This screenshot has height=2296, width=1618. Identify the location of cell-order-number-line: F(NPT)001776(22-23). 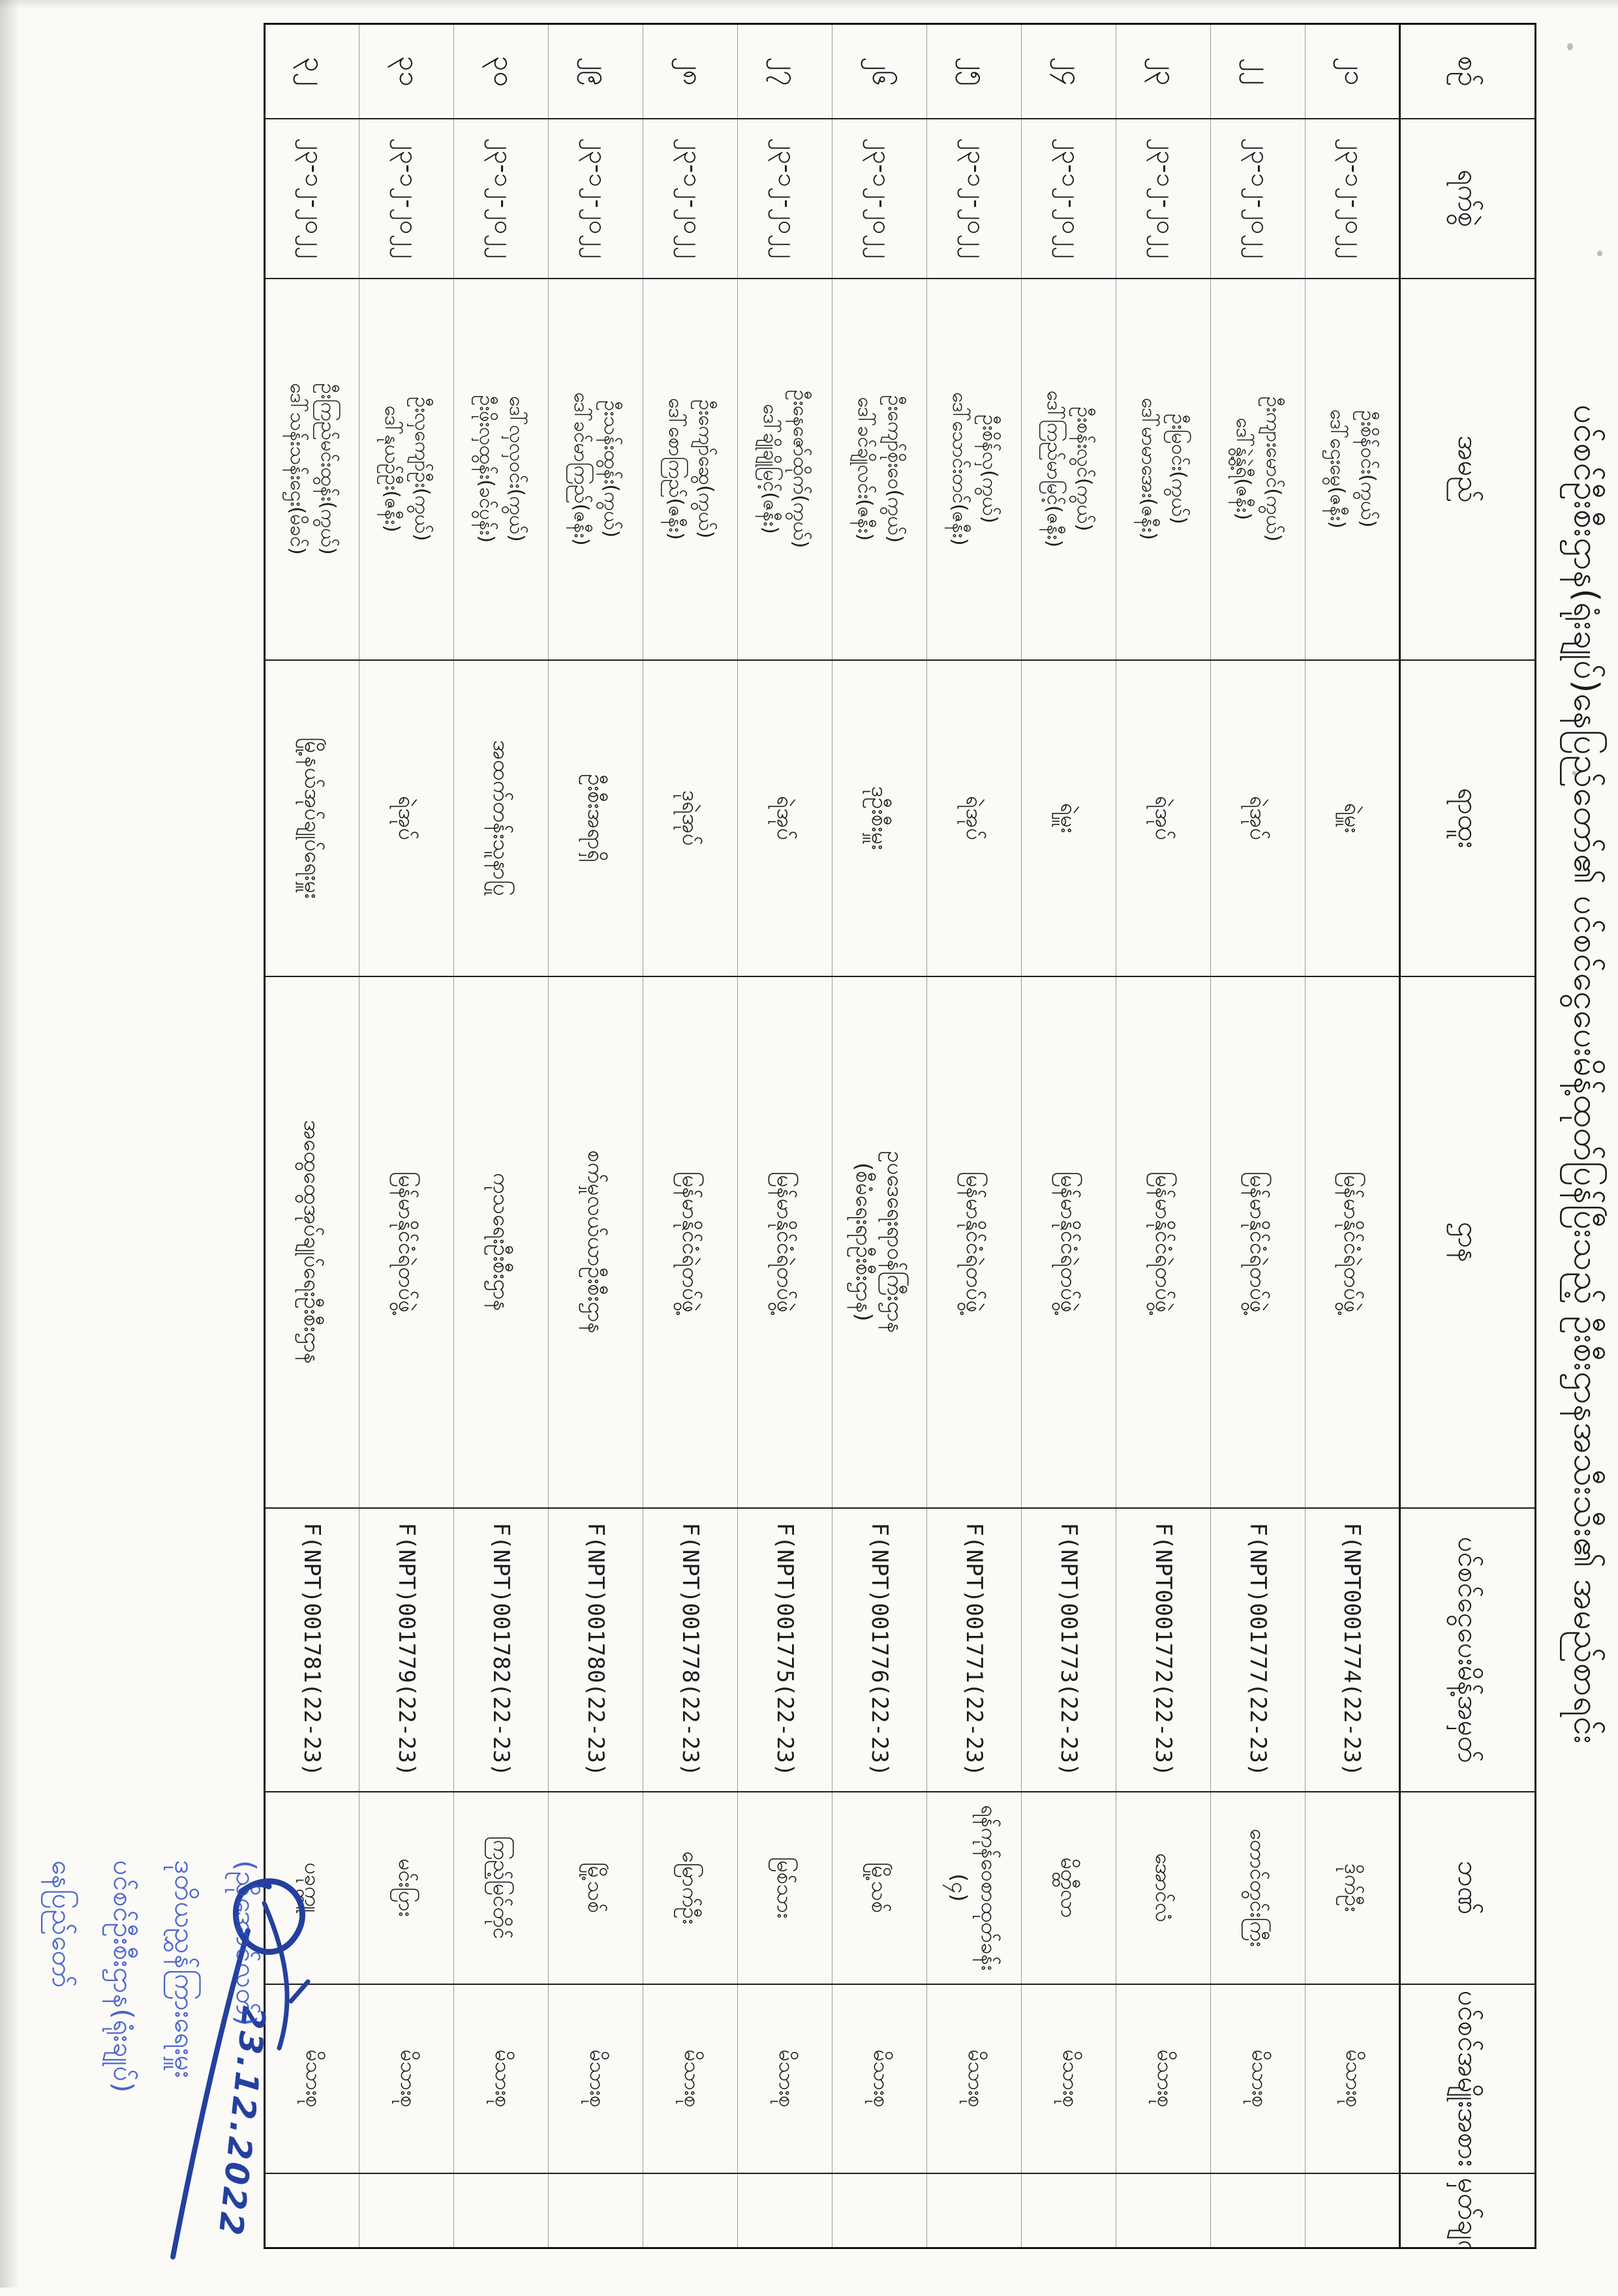
(879, 1649).